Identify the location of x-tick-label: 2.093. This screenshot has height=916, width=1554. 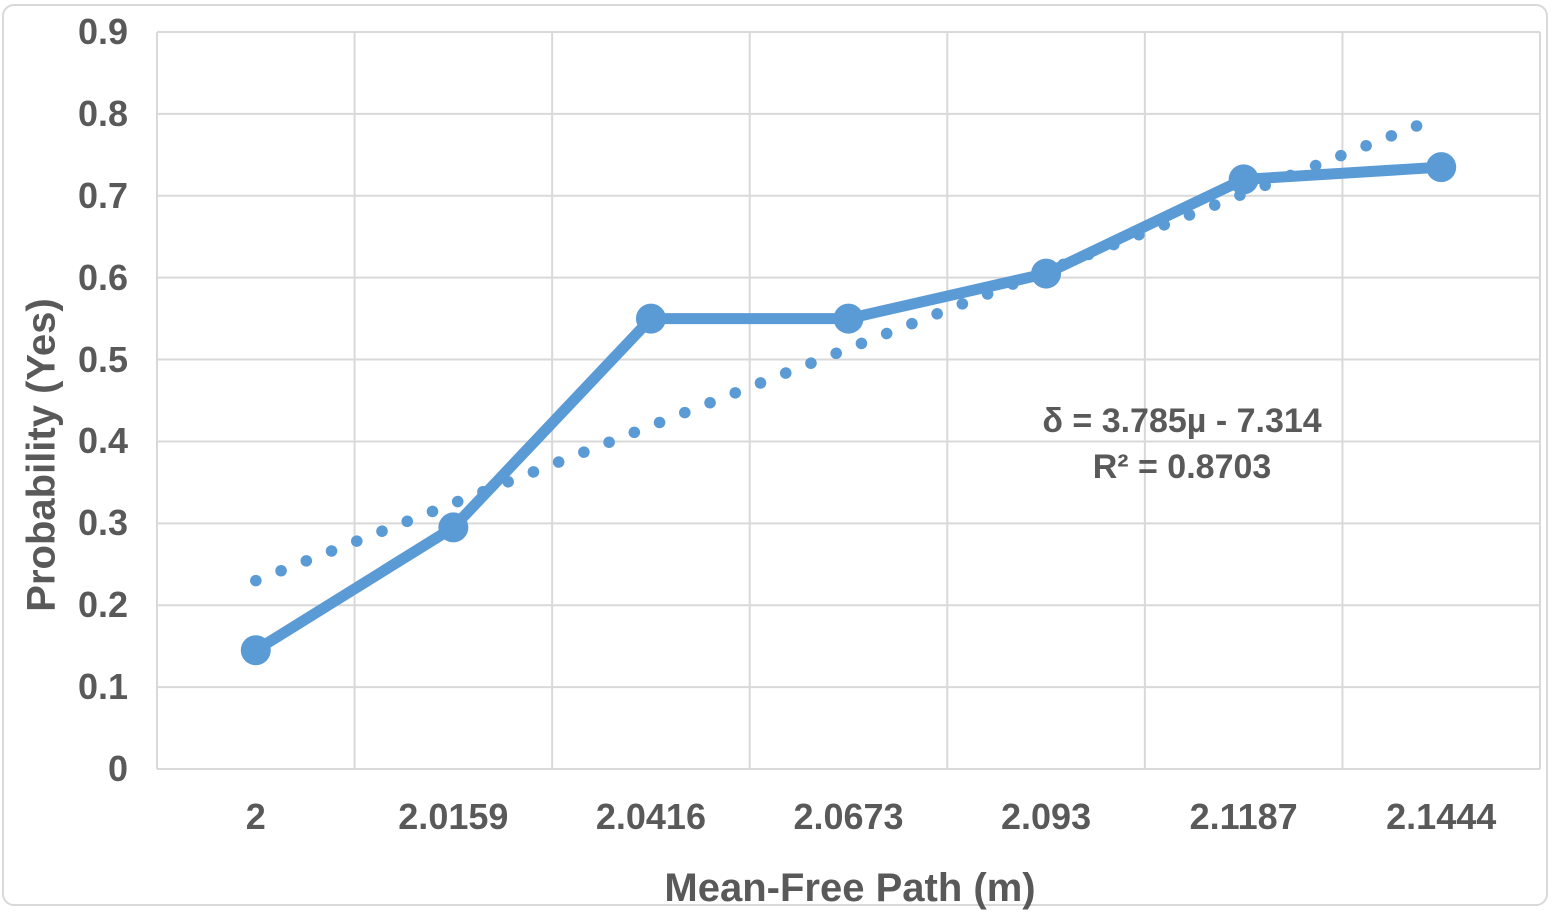
(1046, 816).